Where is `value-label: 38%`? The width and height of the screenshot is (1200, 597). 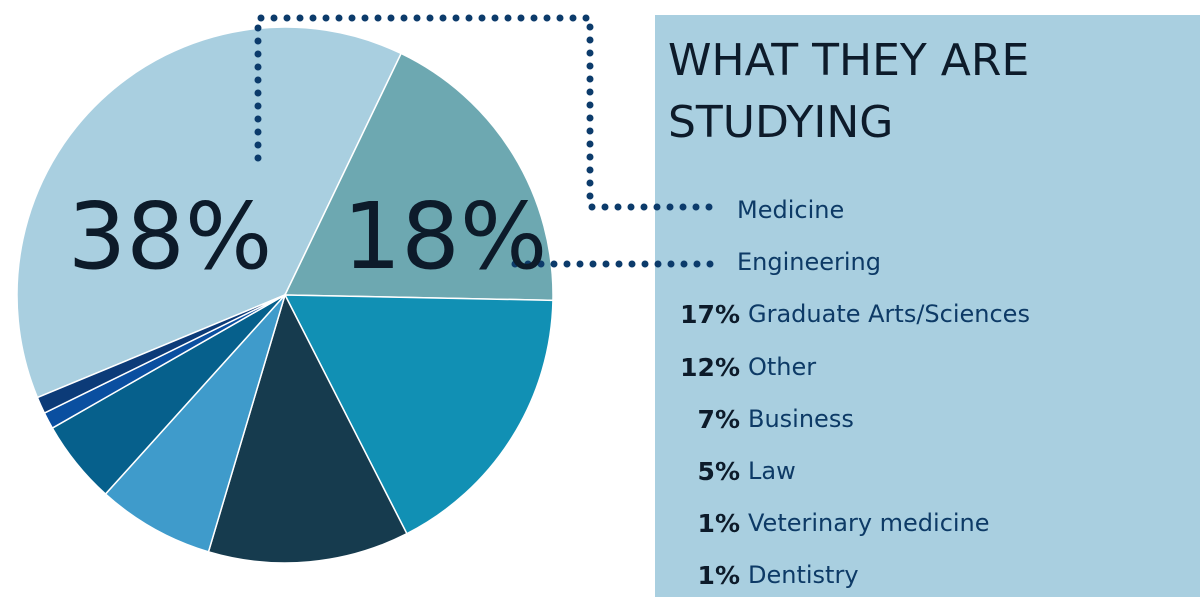
value-label: 38% is located at coordinates (170, 236).